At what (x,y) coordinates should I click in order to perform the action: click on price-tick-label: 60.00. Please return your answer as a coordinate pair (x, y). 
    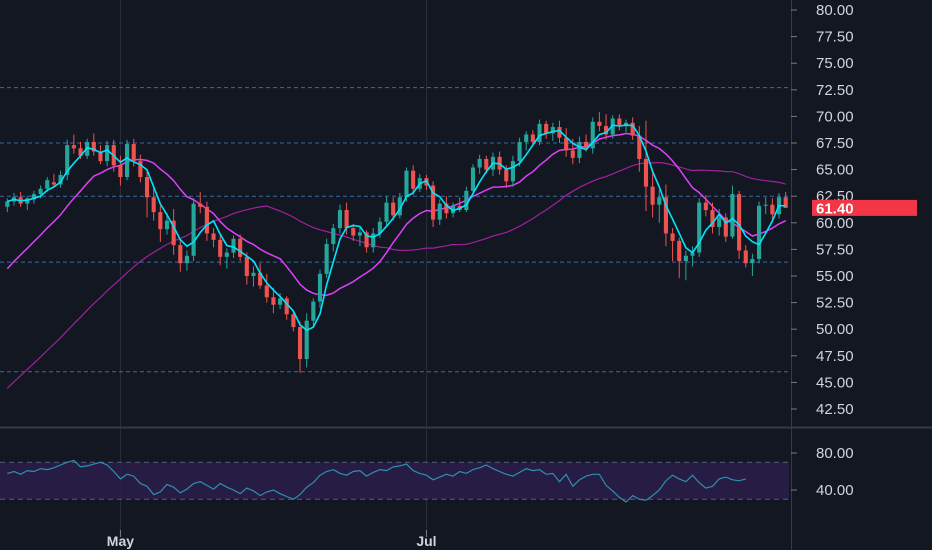
    Looking at the image, I should click on (835, 223).